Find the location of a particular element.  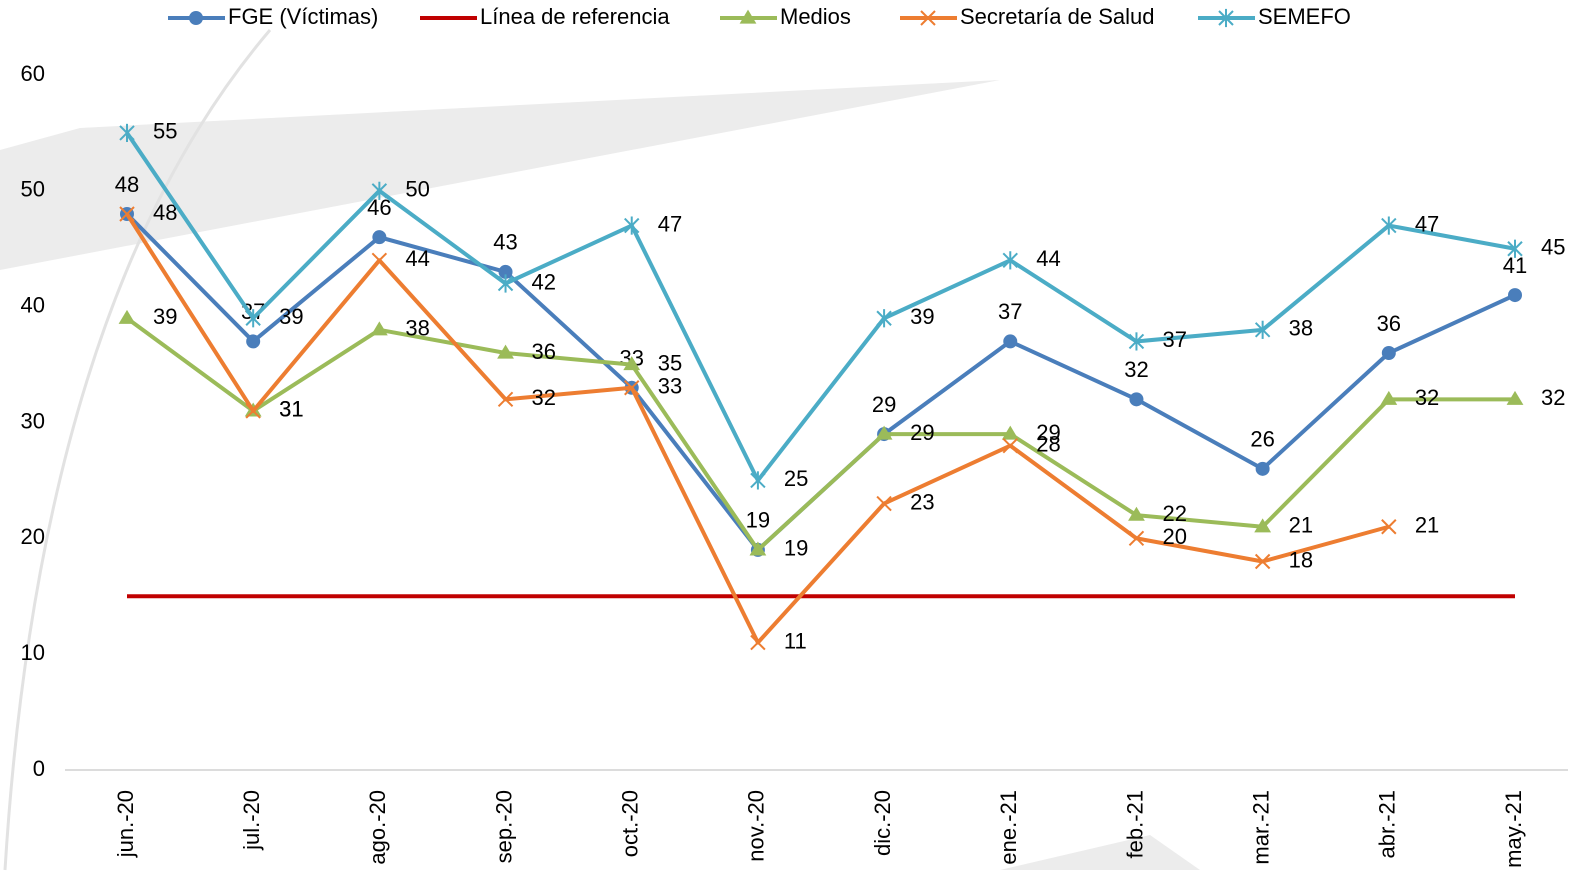

legend-label: Línea de referencia is located at coordinates (575, 16).